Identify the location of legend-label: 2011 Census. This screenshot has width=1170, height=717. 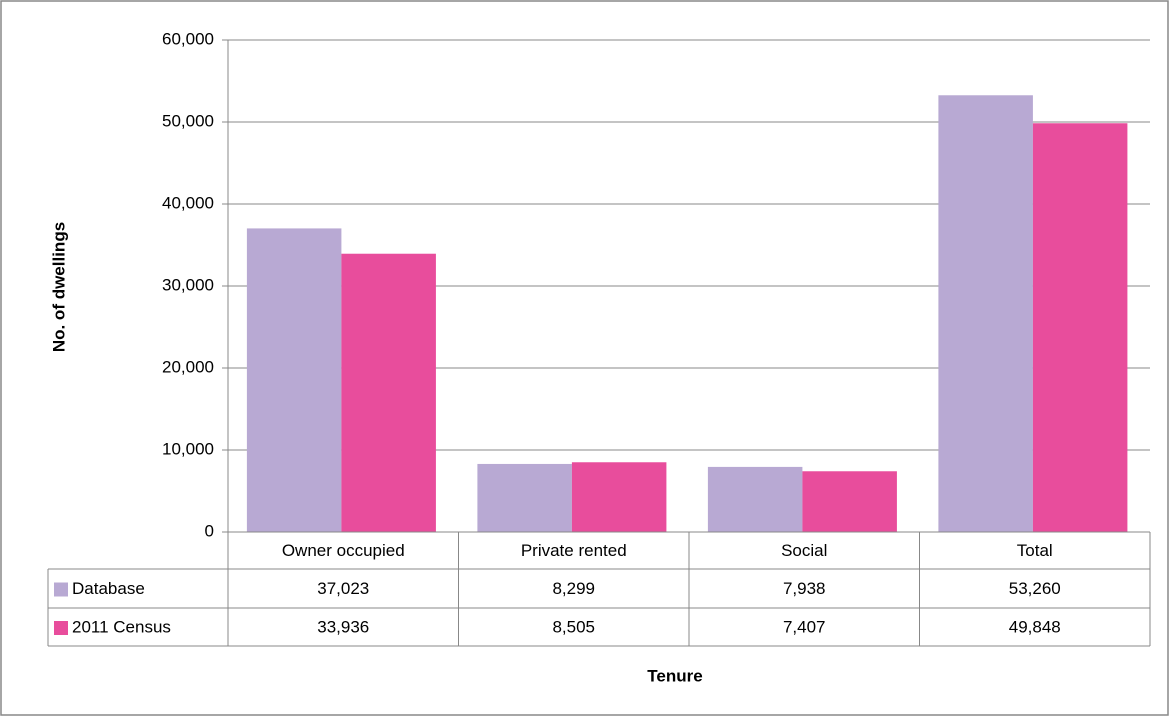
(121, 626).